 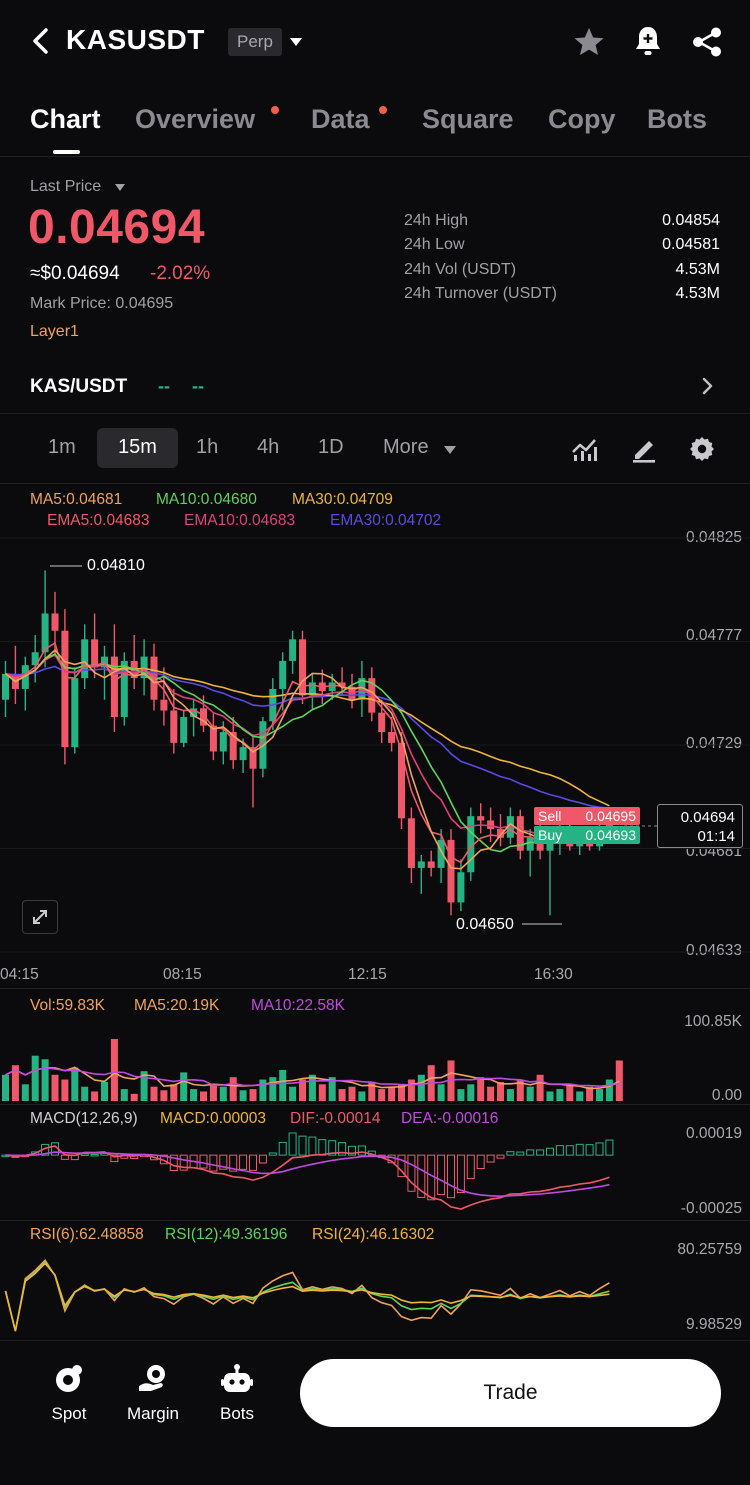 I want to click on interval-15m: 15m, so click(x=137, y=447).